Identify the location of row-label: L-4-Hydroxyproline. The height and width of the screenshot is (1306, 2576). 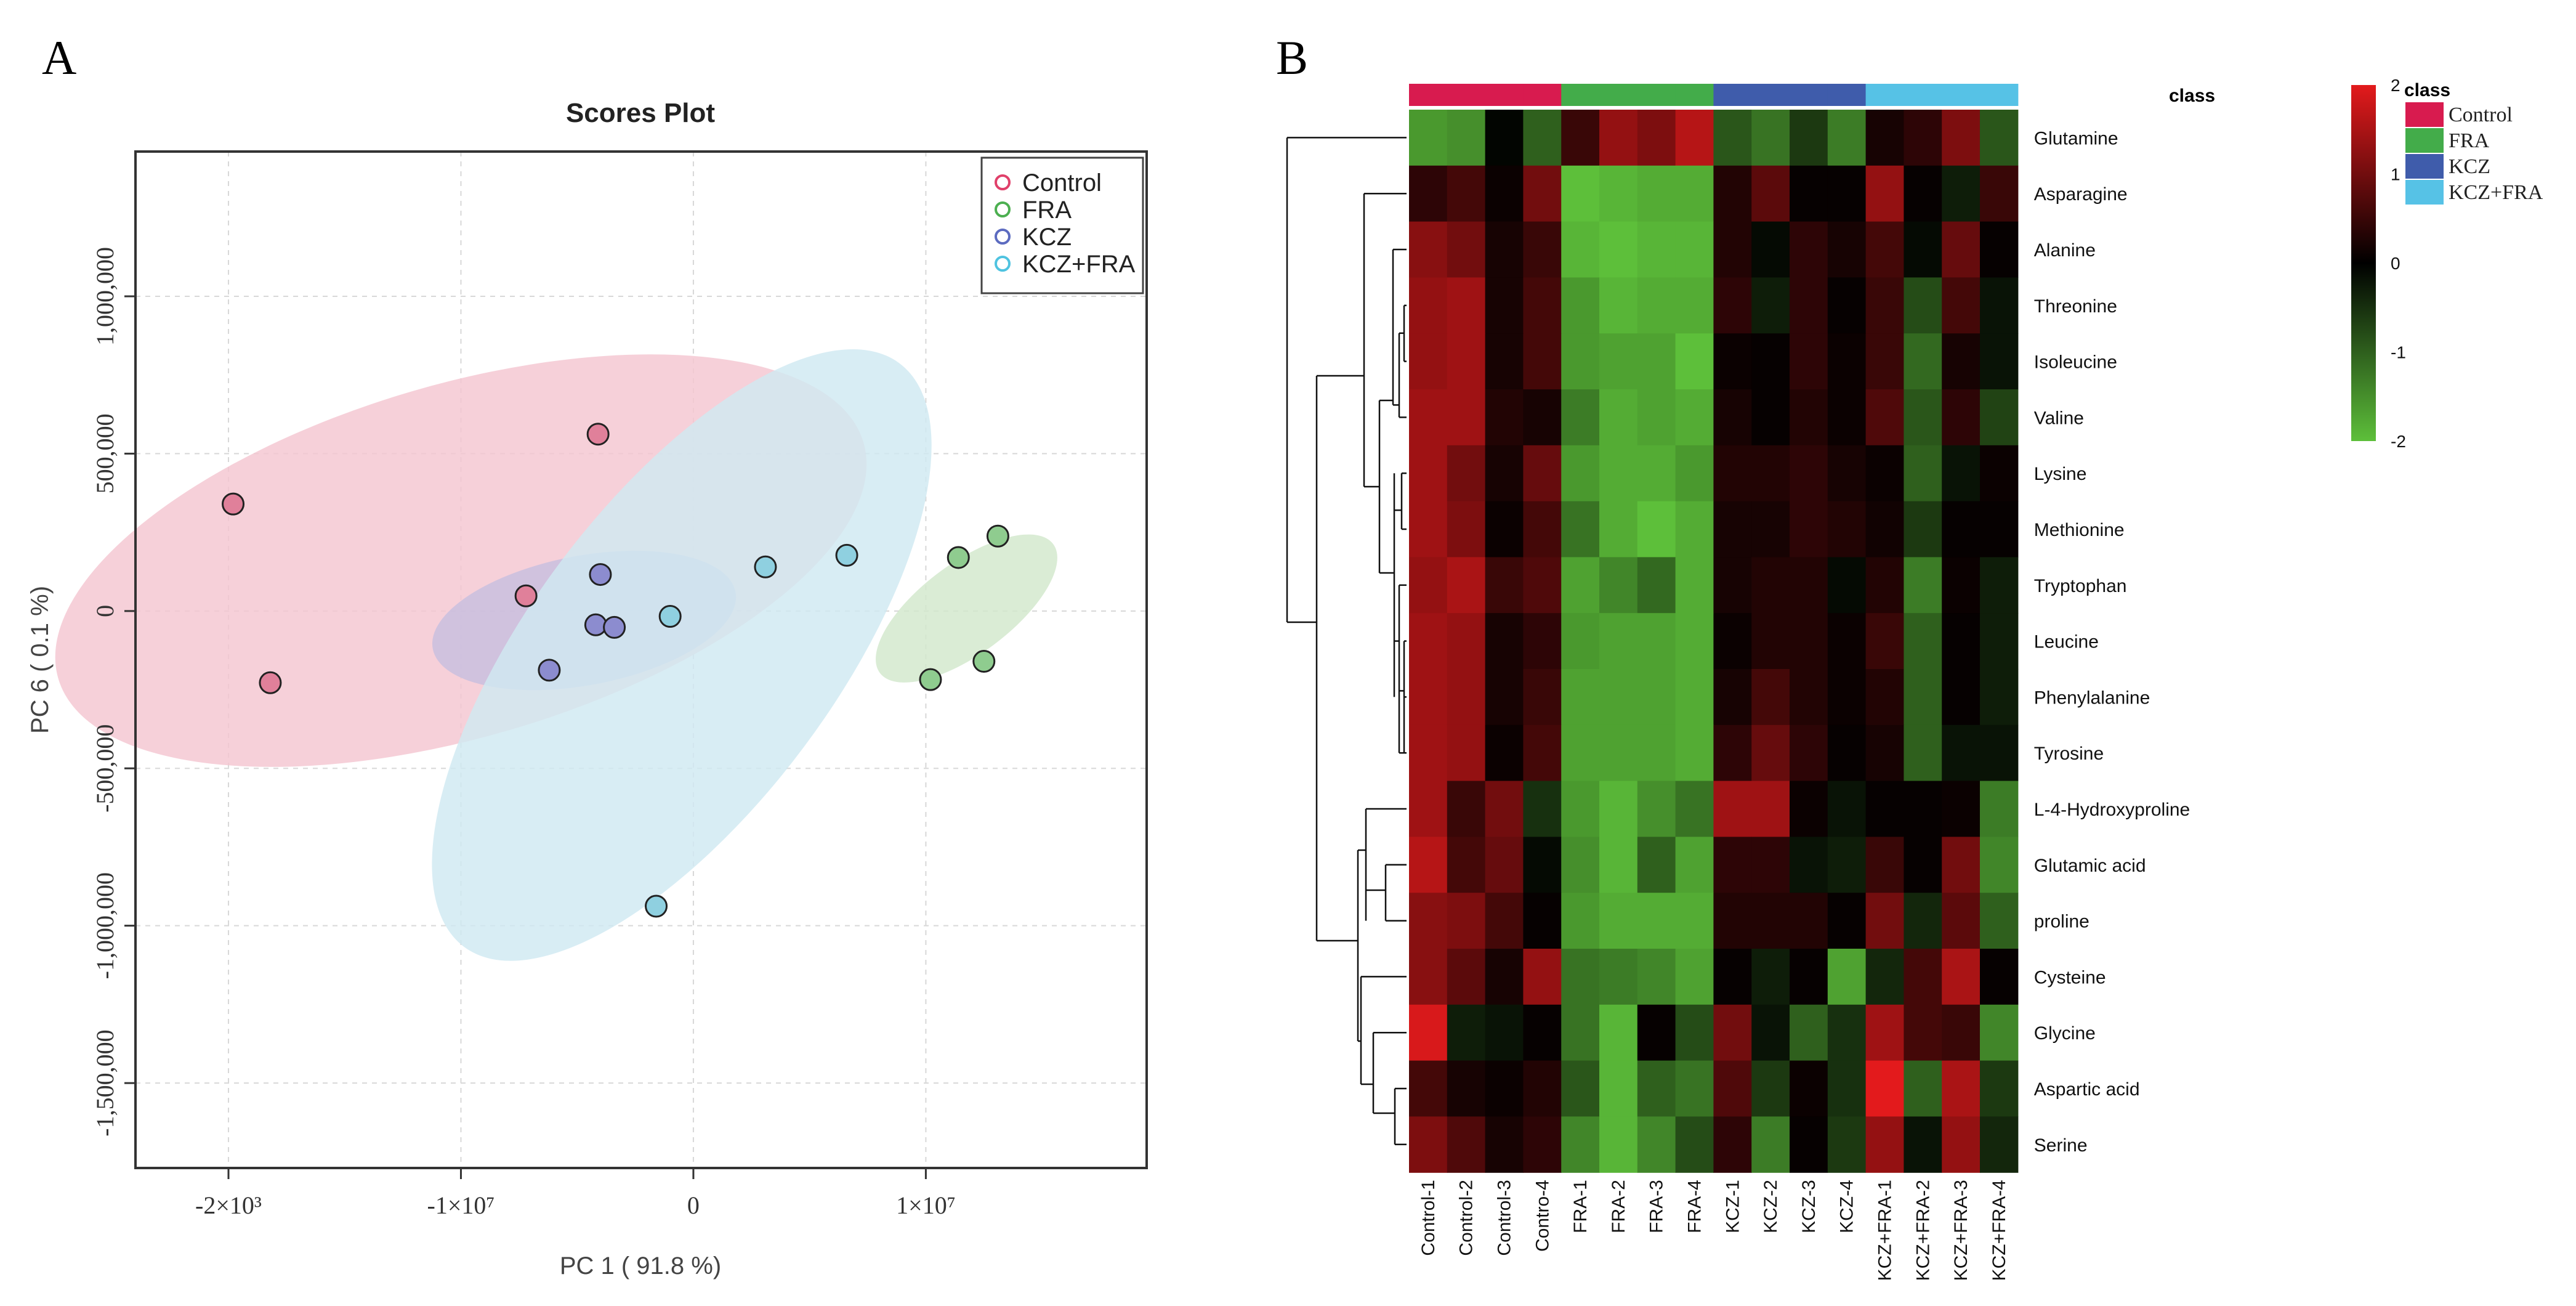
(2112, 810).